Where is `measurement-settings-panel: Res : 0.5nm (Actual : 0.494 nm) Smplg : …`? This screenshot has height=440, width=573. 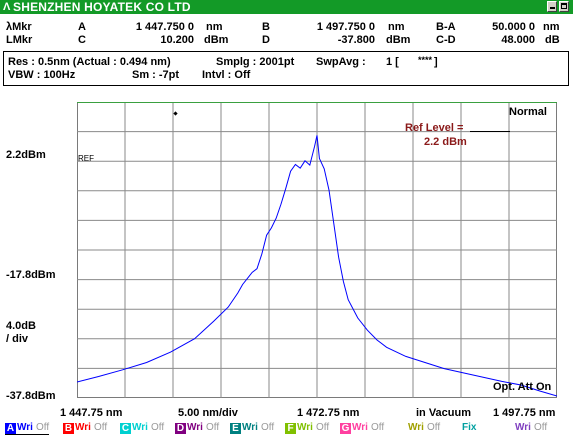
measurement-settings-panel: Res : 0.5nm (Actual : 0.494 nm) Smplg : … is located at coordinates (286, 68).